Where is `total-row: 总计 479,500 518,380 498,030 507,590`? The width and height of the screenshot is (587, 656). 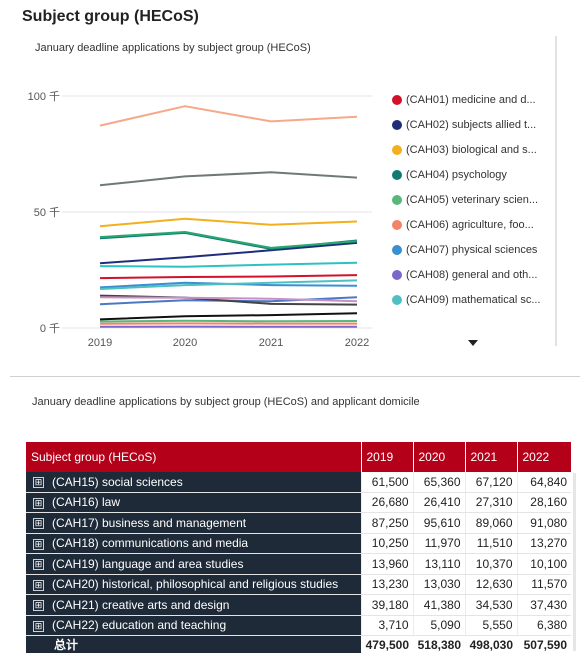
total-row: 总计 479,500 518,380 498,030 507,590 is located at coordinates (298, 644).